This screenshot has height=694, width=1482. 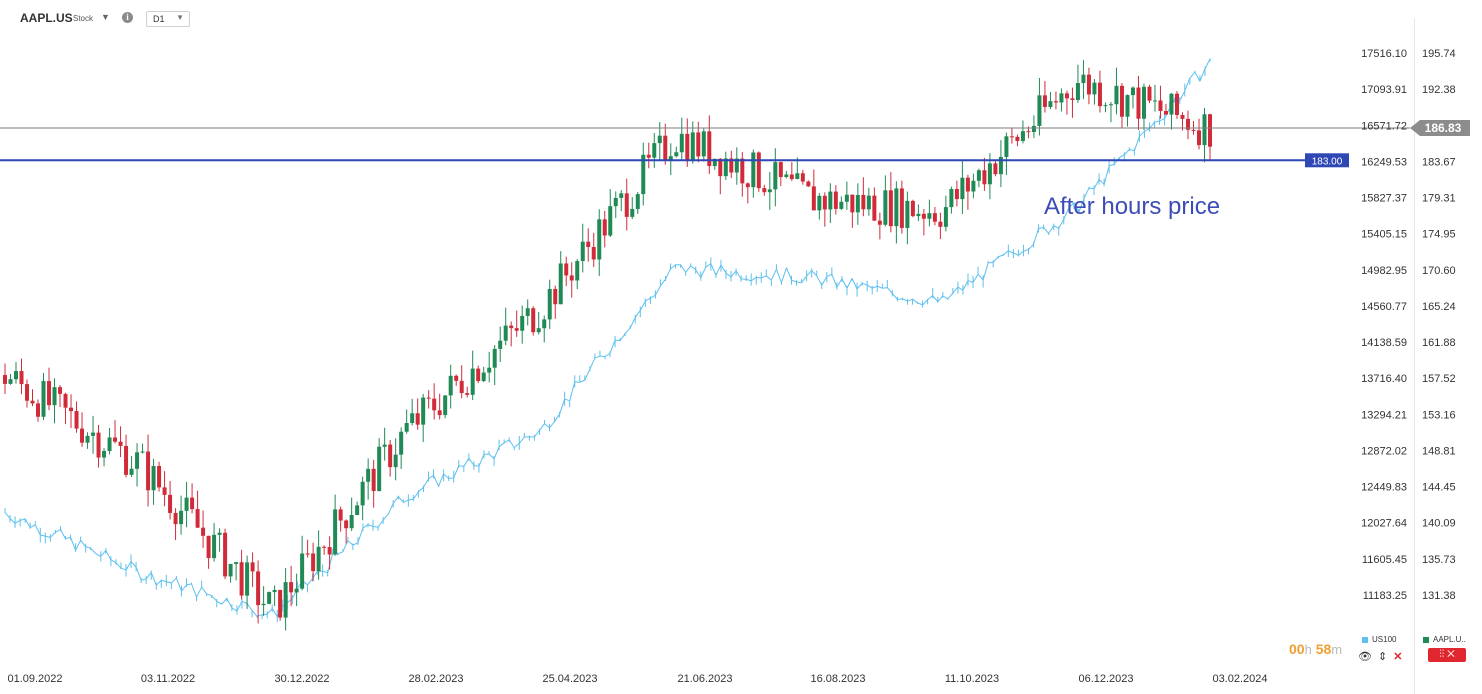 What do you see at coordinates (1444, 639) in the screenshot?
I see `legend-item-aapl: AAPL.U..` at bounding box center [1444, 639].